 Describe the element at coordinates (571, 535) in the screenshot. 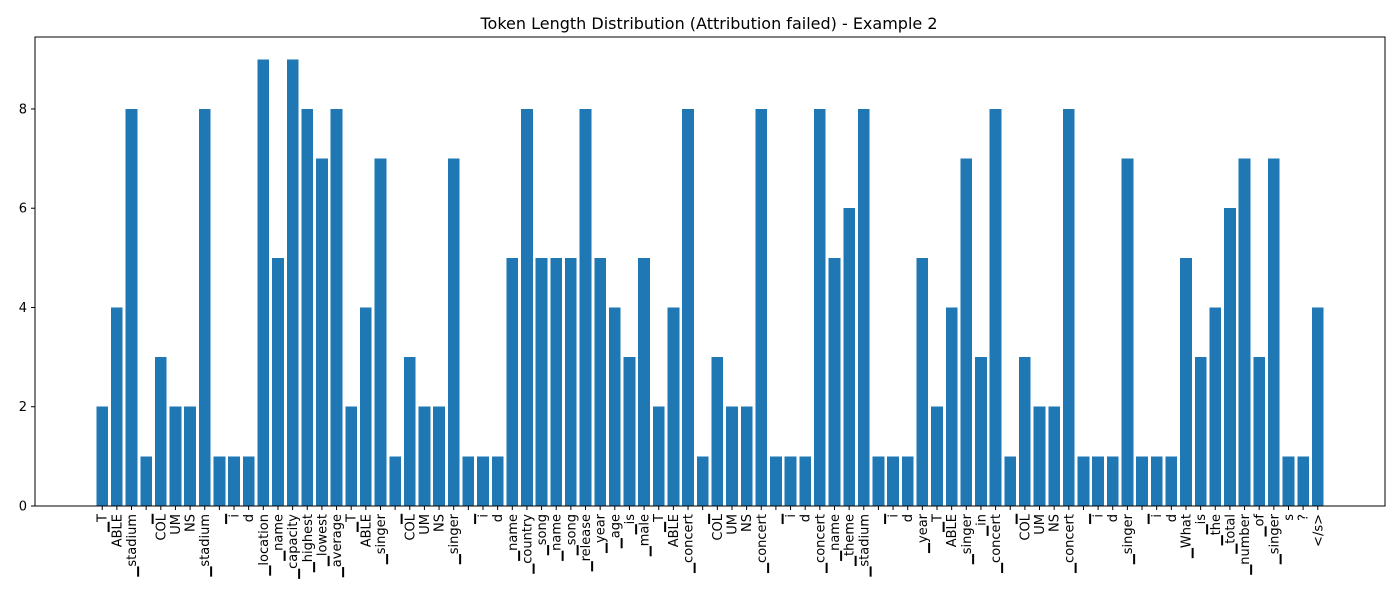

I see `x-tick-label: ▁song` at that location.